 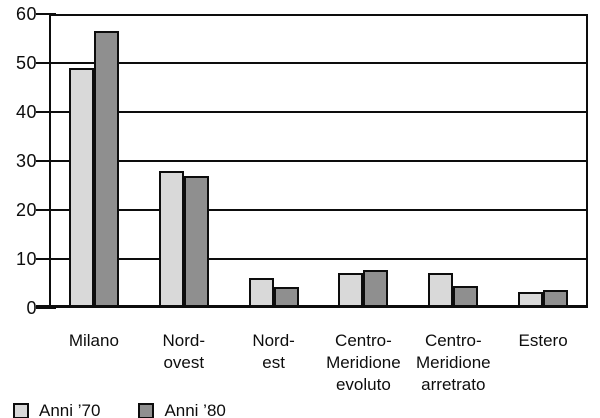 I want to click on x-category-label: Estero, so click(x=543, y=340).